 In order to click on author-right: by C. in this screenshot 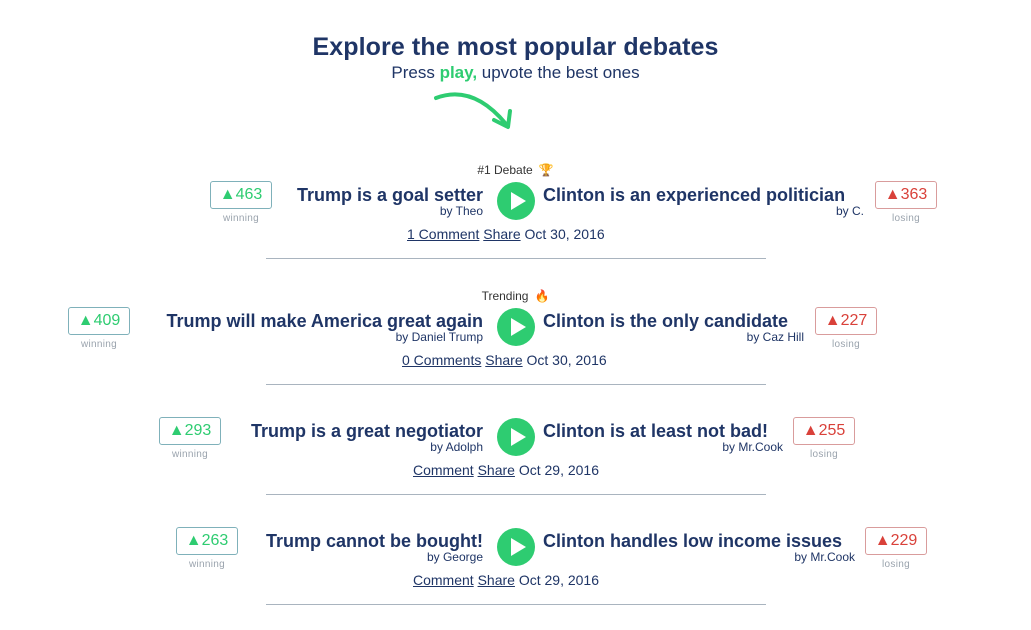, I will do `click(849, 211)`.